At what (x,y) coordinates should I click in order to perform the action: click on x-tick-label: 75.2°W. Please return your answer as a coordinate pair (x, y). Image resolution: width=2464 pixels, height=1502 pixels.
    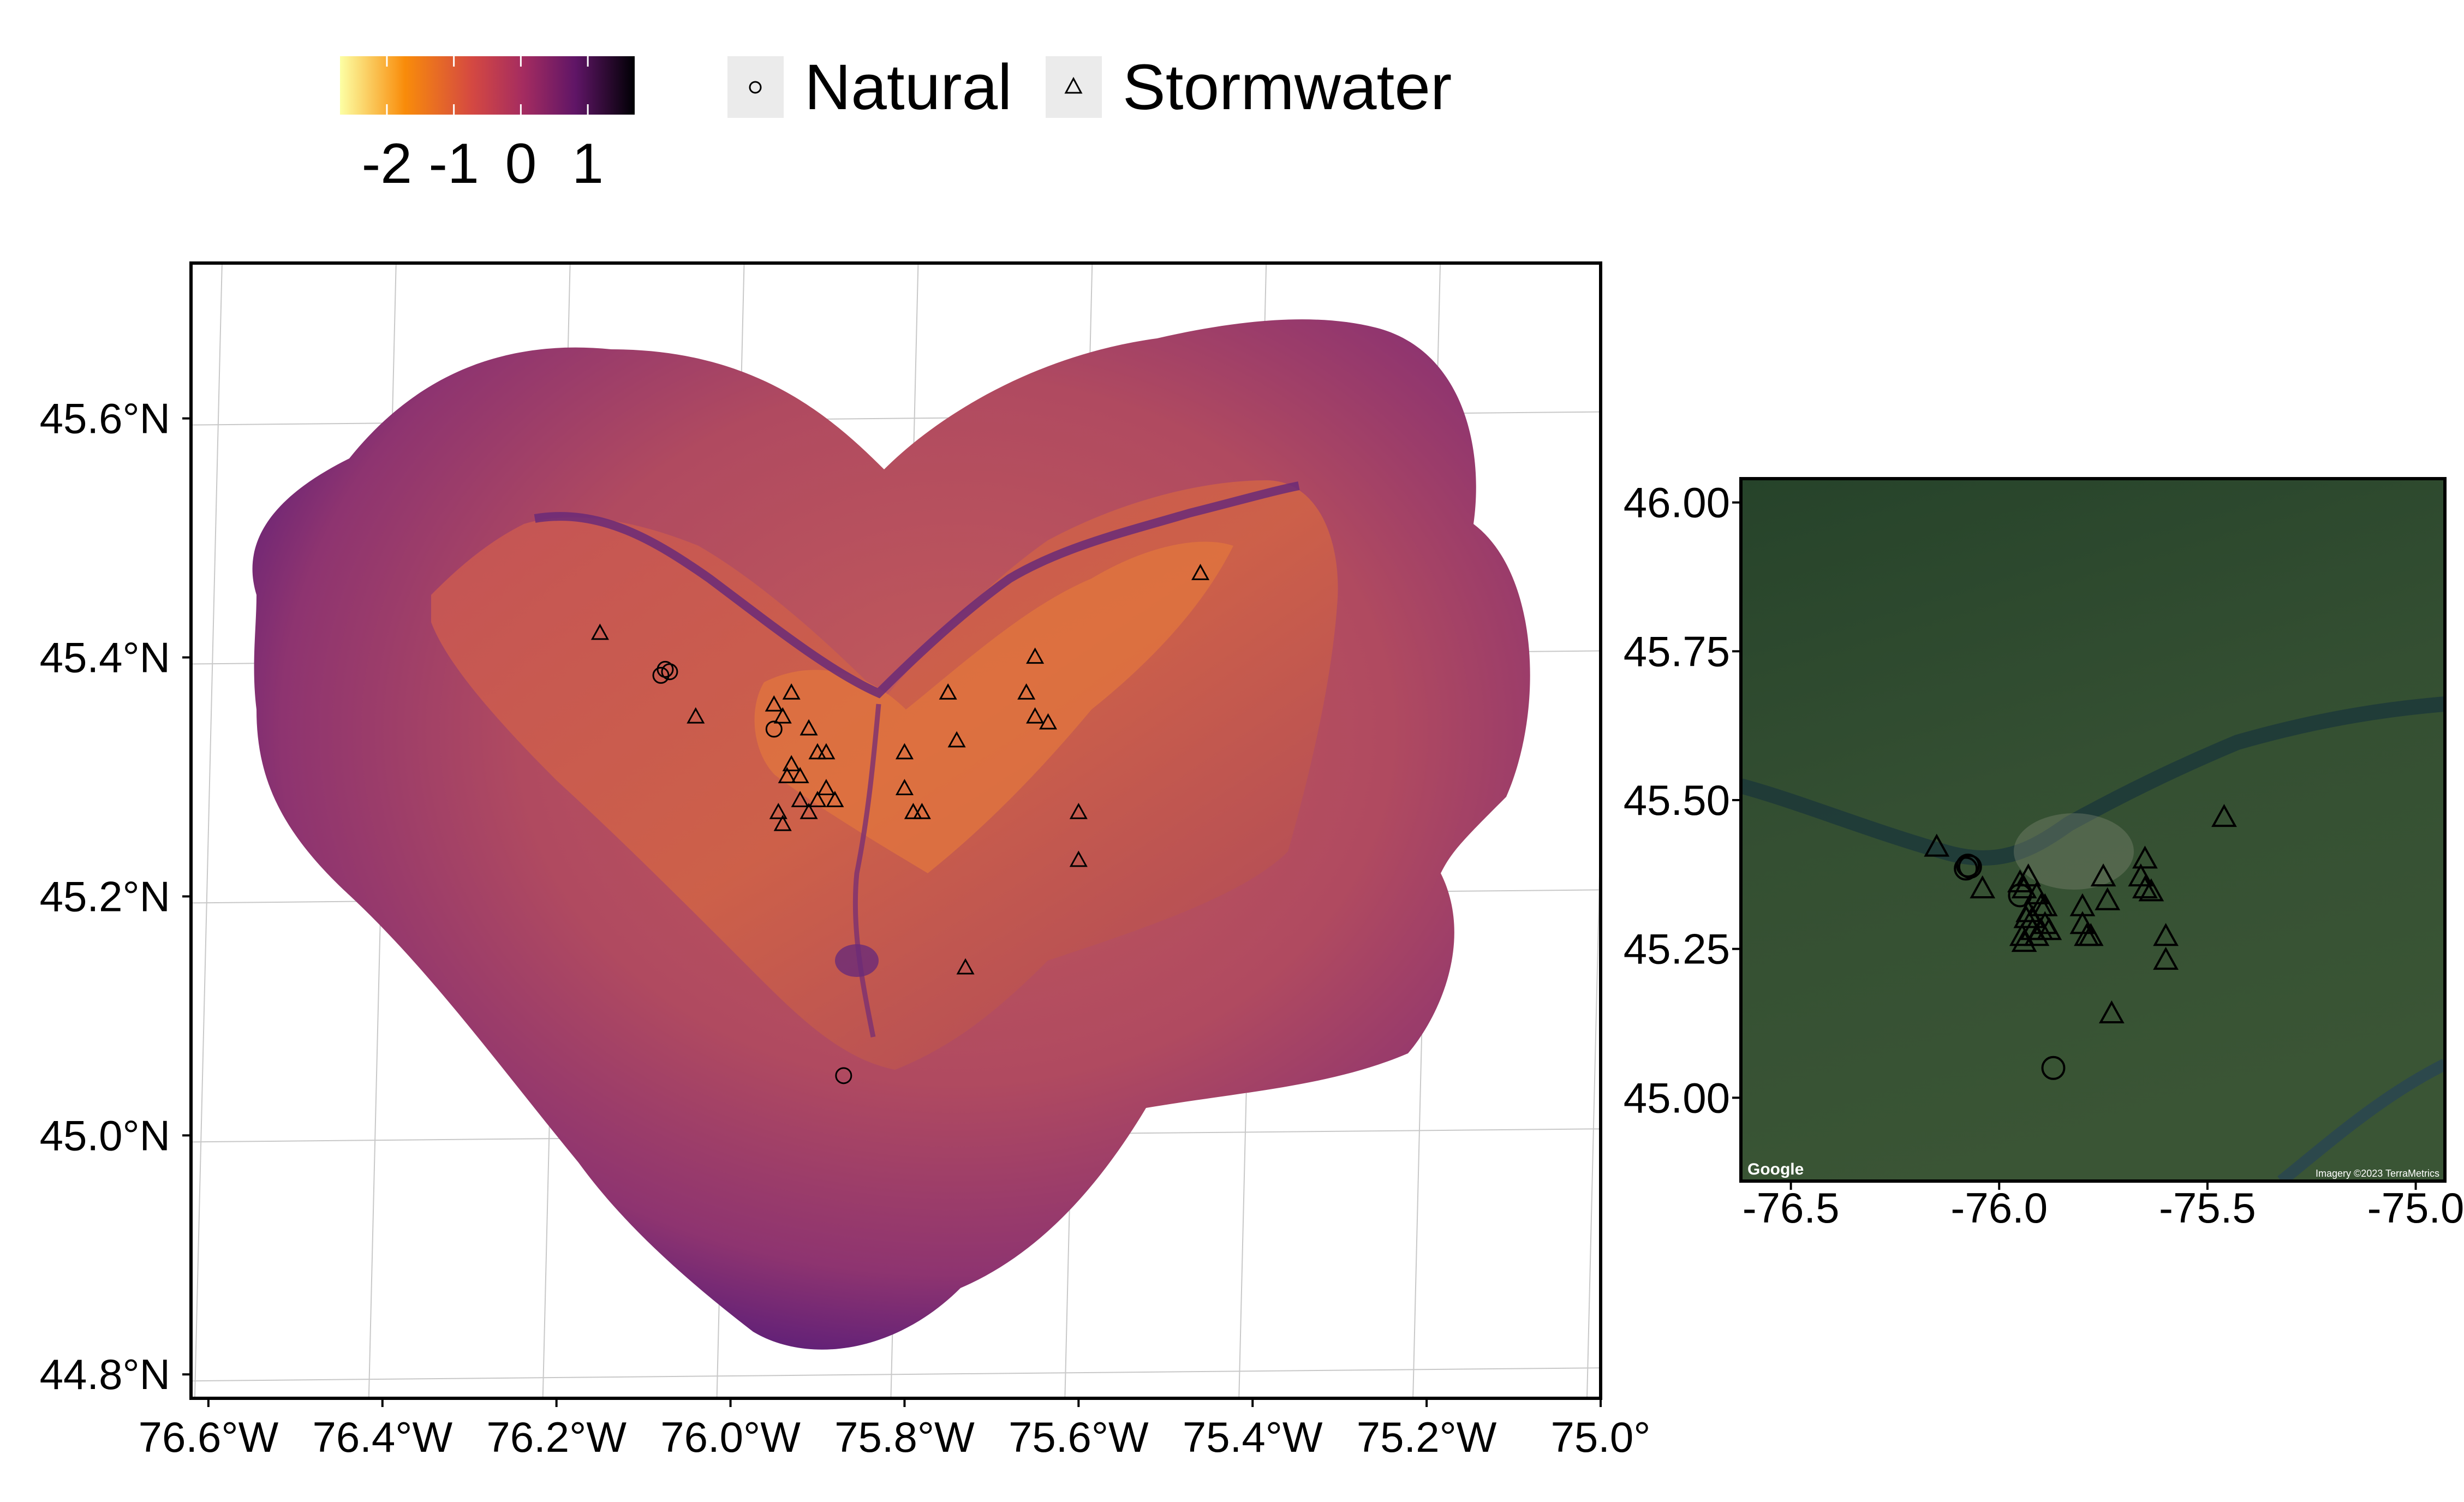
    Looking at the image, I should click on (1427, 1437).